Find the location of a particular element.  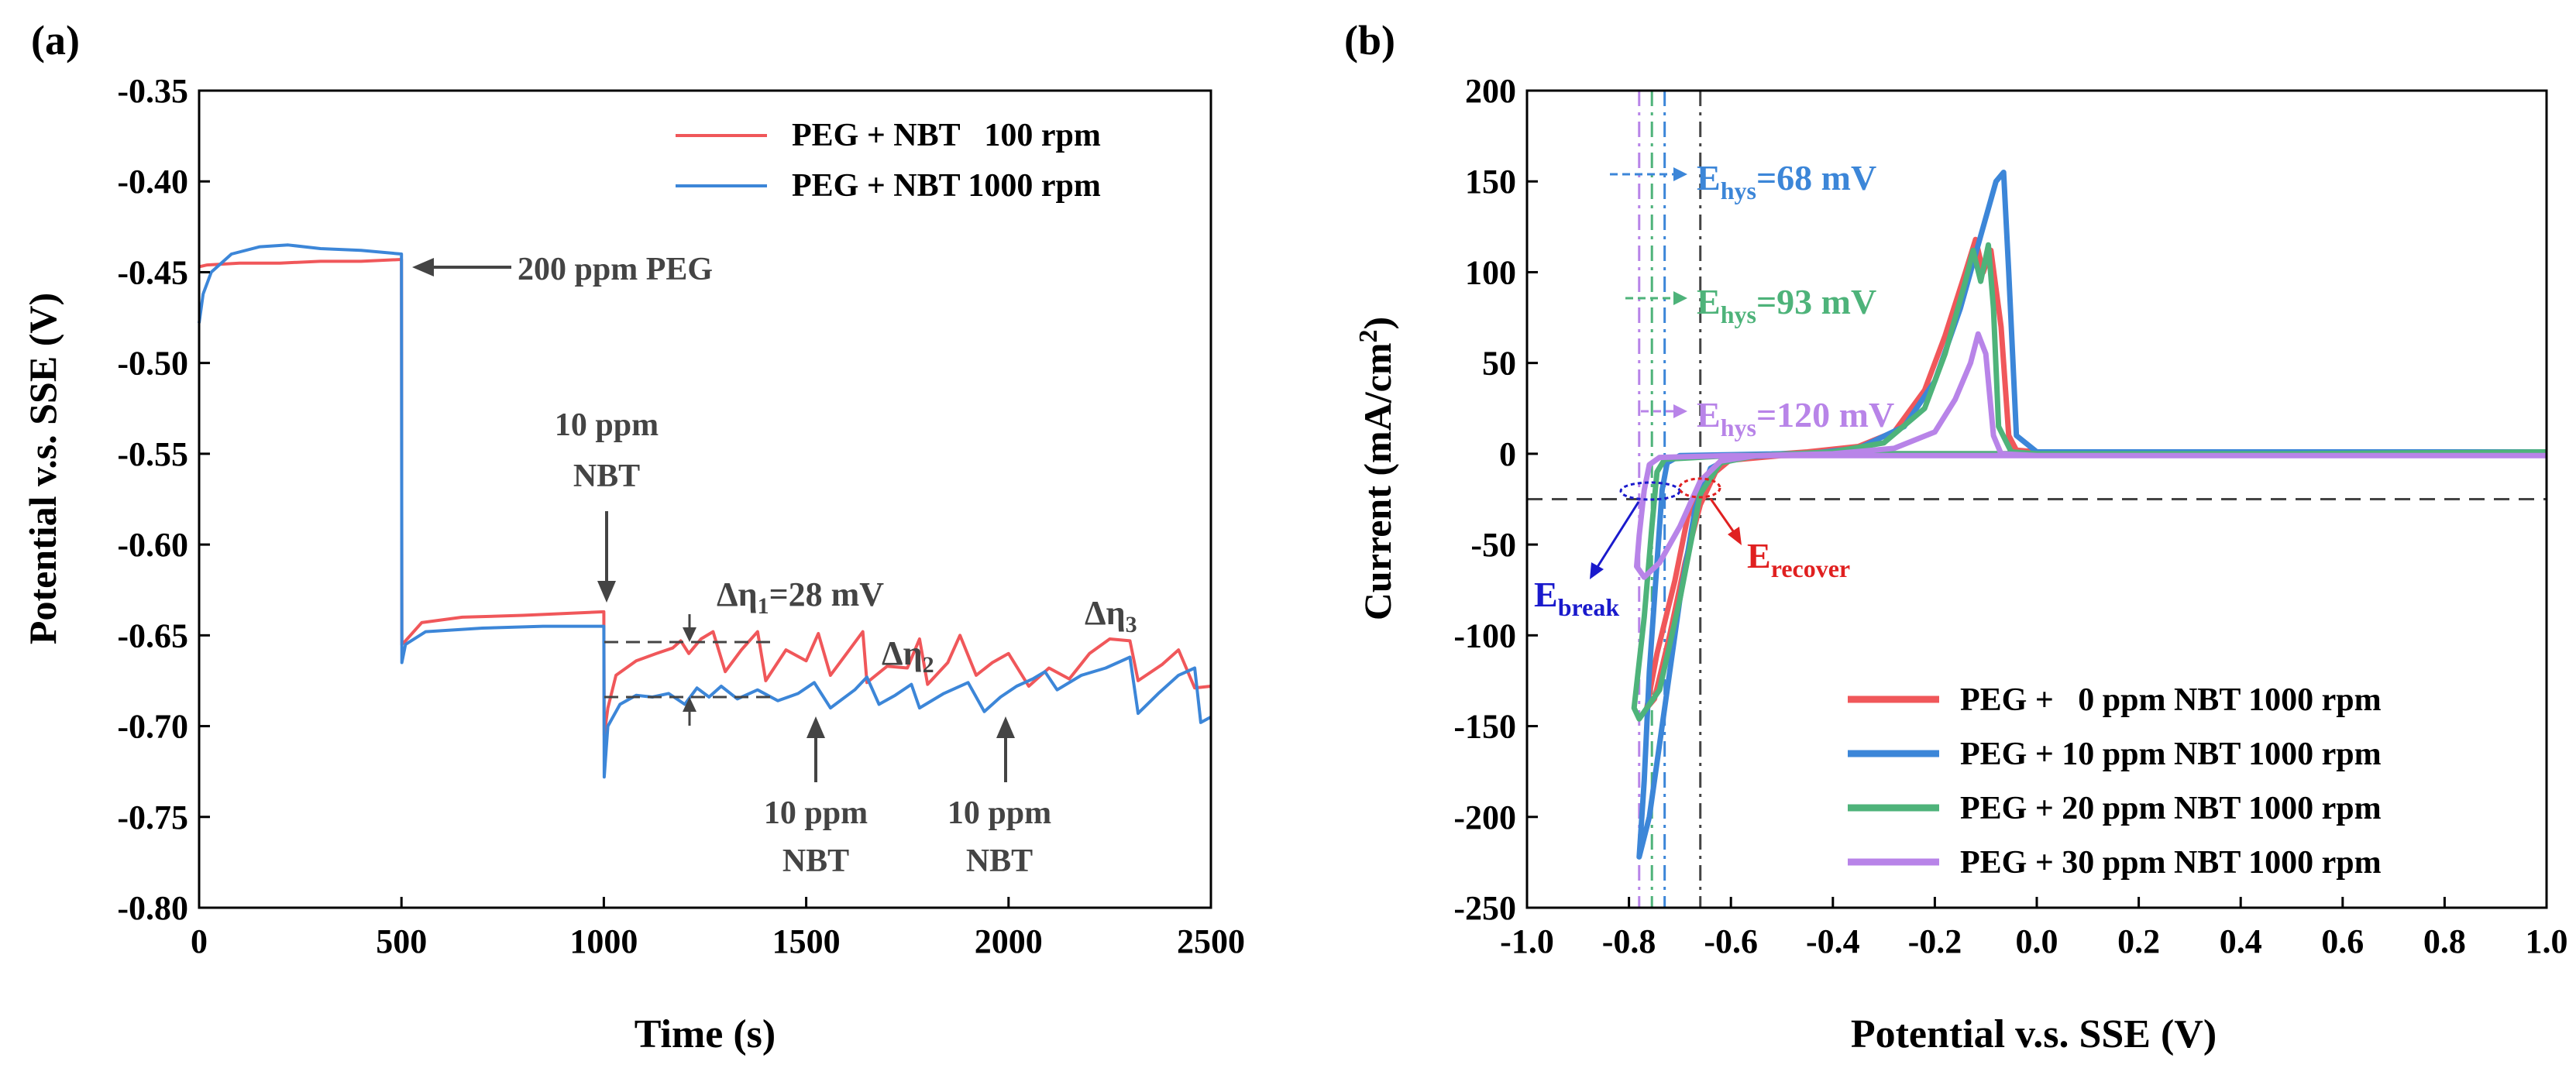

arrow-nbt-2-head is located at coordinates (816, 727).